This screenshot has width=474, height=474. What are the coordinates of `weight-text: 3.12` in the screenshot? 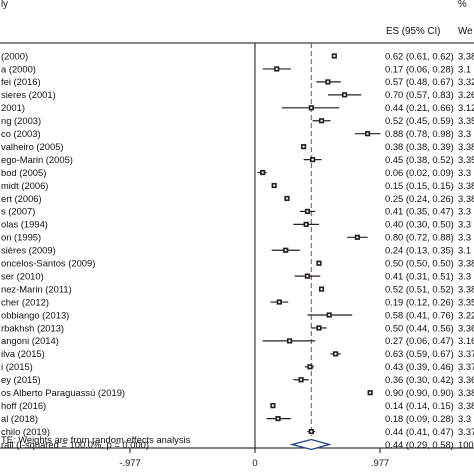 It's located at (466, 107).